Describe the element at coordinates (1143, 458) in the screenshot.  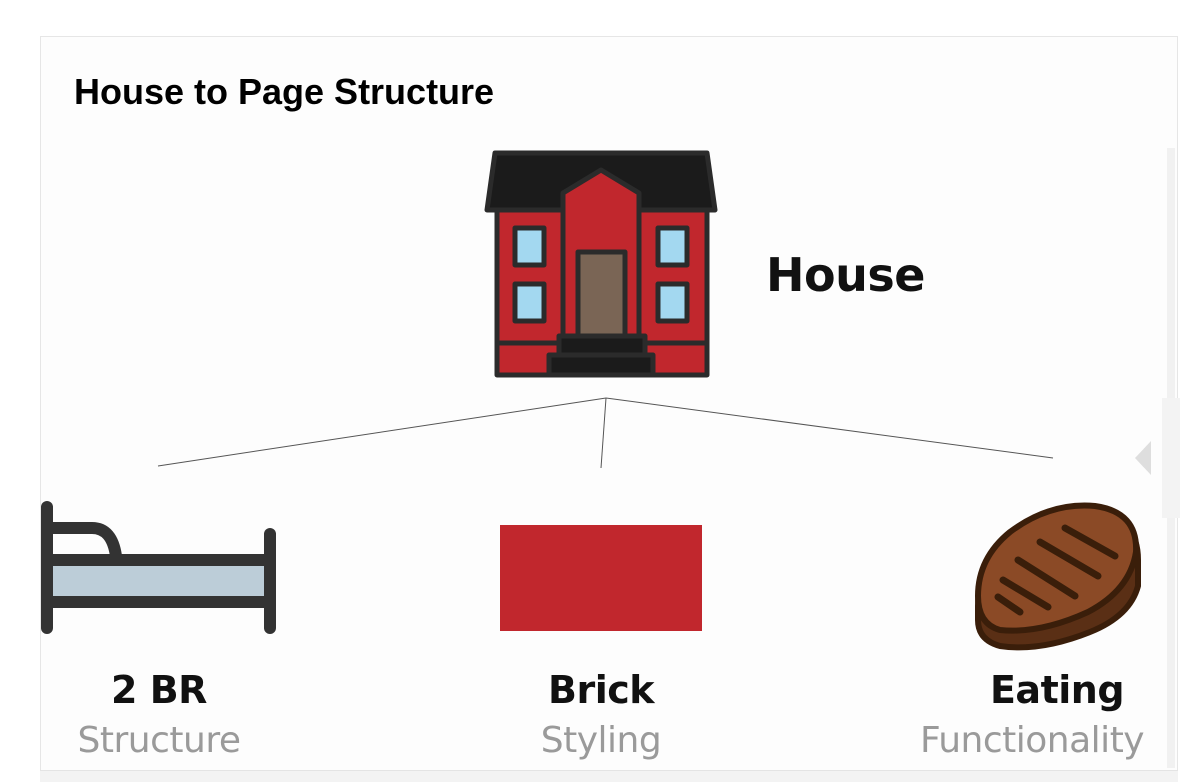
I see `collapse-arrow-icon` at that location.